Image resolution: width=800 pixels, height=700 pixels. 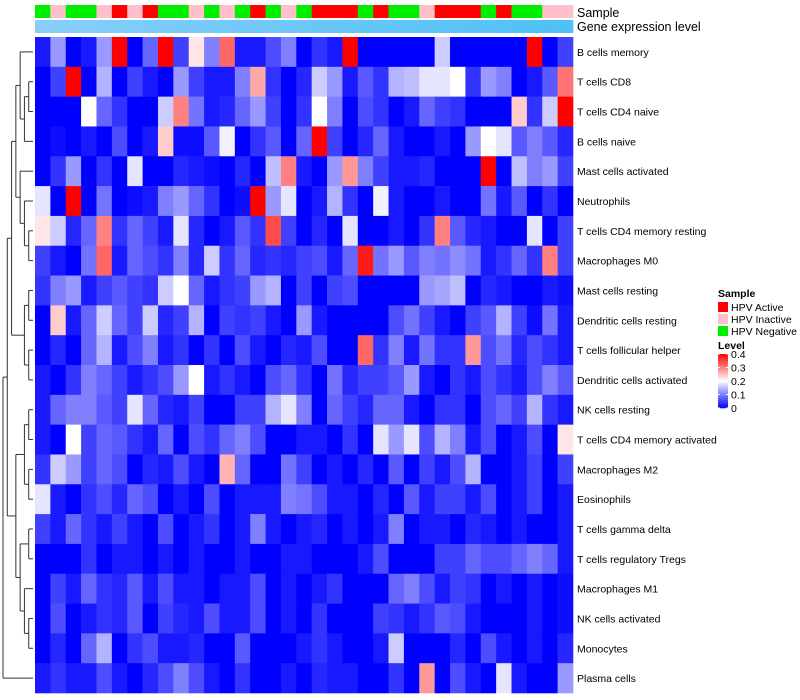 I want to click on level-tick-label: 0.3, so click(x=738, y=369).